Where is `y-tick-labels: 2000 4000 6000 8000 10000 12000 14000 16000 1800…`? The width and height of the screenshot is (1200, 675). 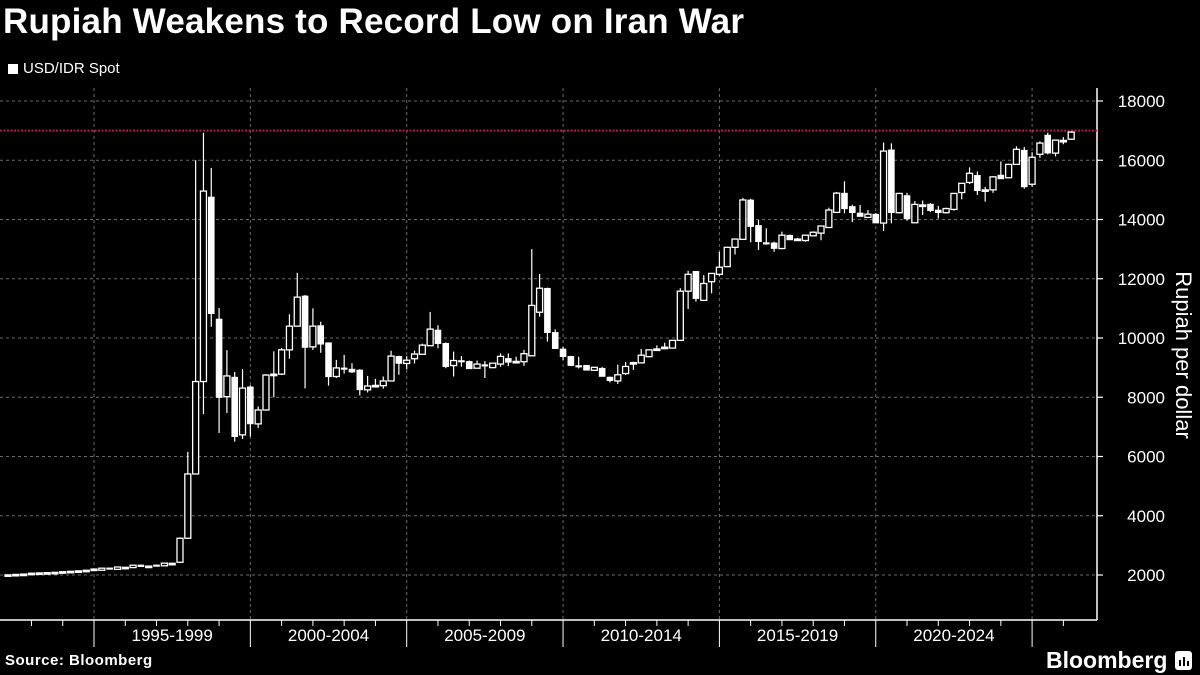
y-tick-labels: 2000 4000 6000 8000 10000 12000 14000 16000 1800… is located at coordinates (1141, 338).